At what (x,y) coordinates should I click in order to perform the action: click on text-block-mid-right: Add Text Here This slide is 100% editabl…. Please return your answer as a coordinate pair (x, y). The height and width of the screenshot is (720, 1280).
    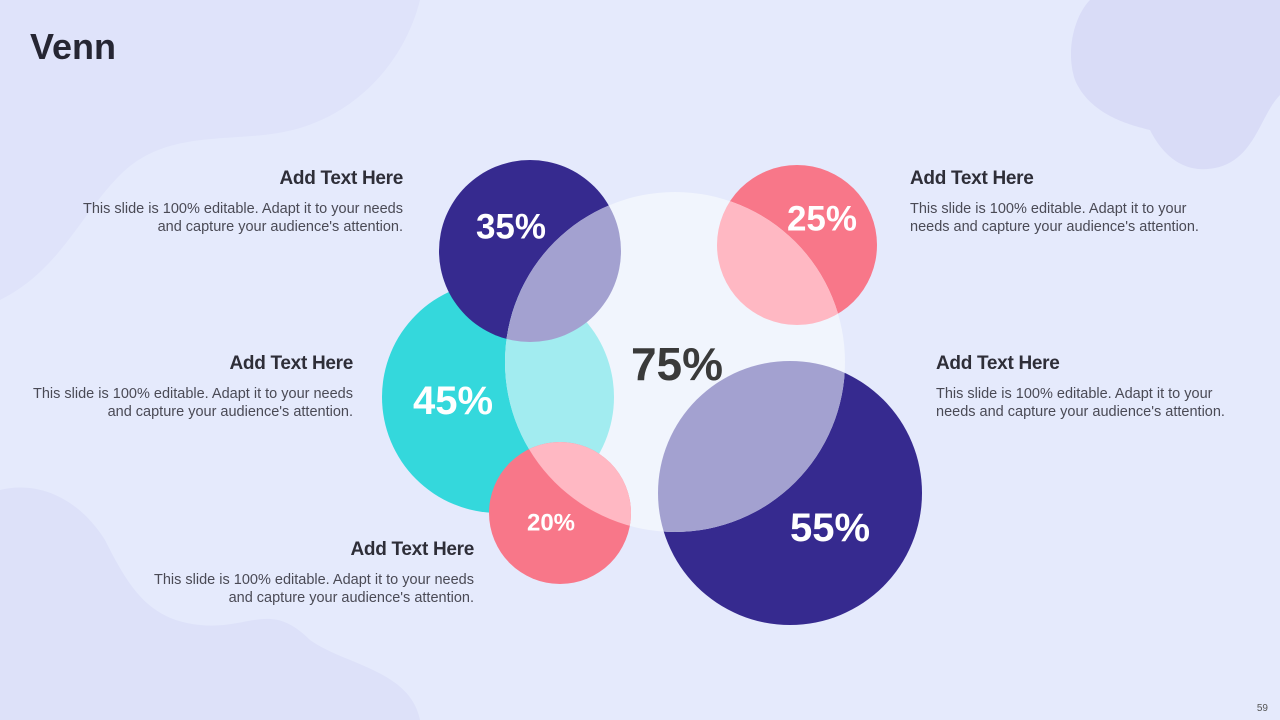
    Looking at the image, I should click on (1086, 387).